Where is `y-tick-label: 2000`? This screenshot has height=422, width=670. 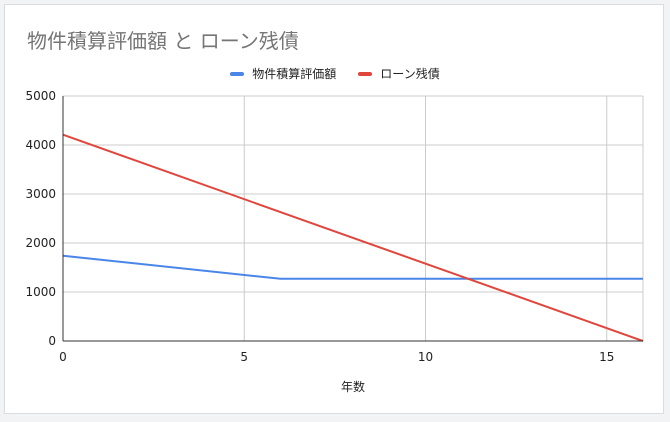
y-tick-label: 2000 is located at coordinates (40, 243).